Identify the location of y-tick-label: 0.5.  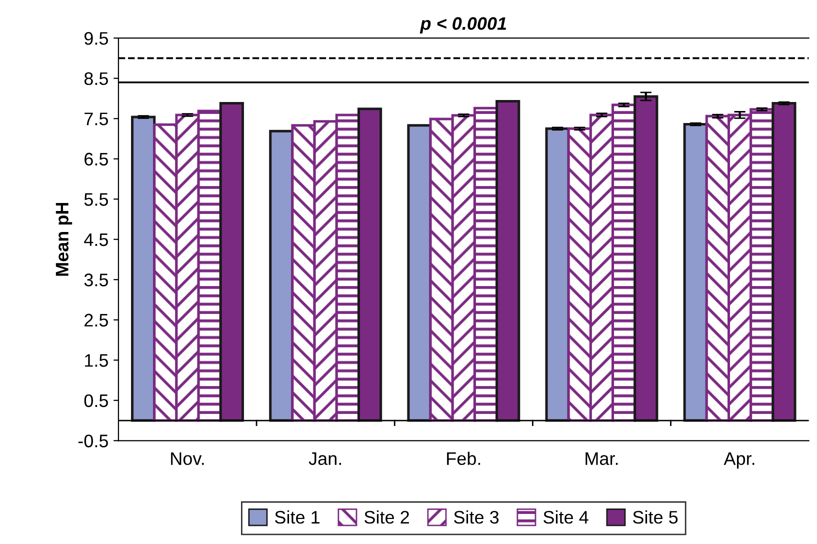
(96, 401).